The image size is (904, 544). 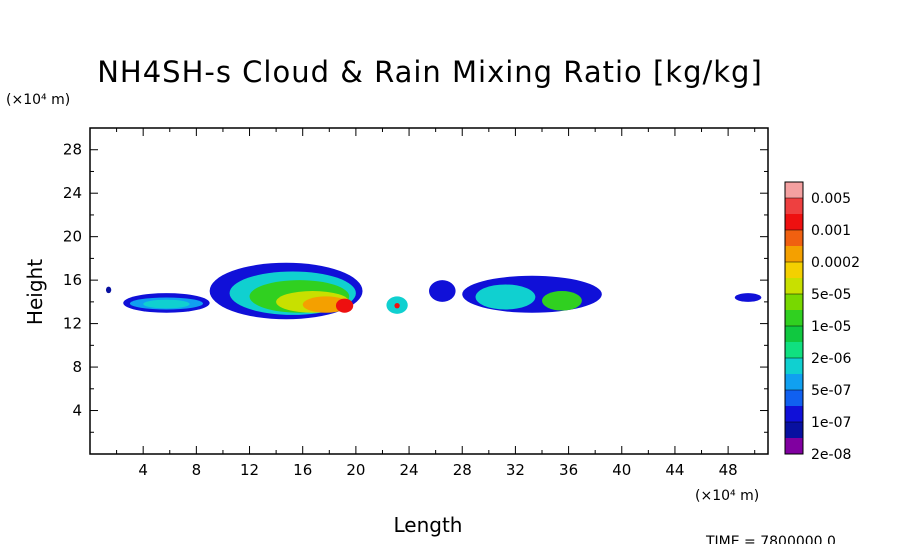 What do you see at coordinates (249, 470) in the screenshot?
I see `x-tick-label: 12` at bounding box center [249, 470].